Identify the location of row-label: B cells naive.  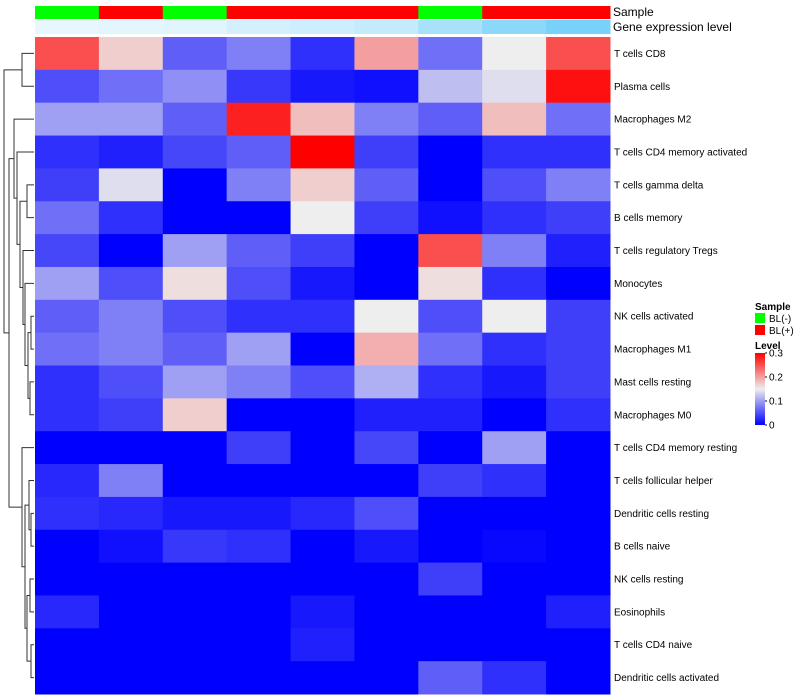
(642, 547).